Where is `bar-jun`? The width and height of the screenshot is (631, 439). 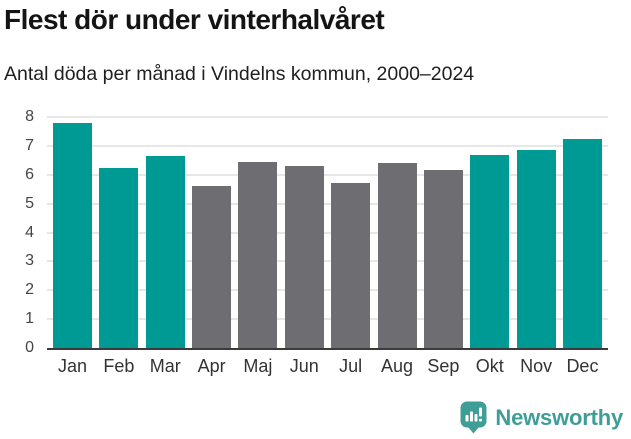 bar-jun is located at coordinates (304, 257).